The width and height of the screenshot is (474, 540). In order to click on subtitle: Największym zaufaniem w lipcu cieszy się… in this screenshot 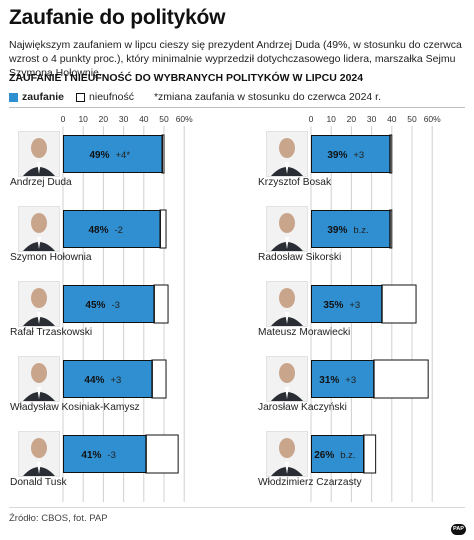, I will do `click(235, 59)`.